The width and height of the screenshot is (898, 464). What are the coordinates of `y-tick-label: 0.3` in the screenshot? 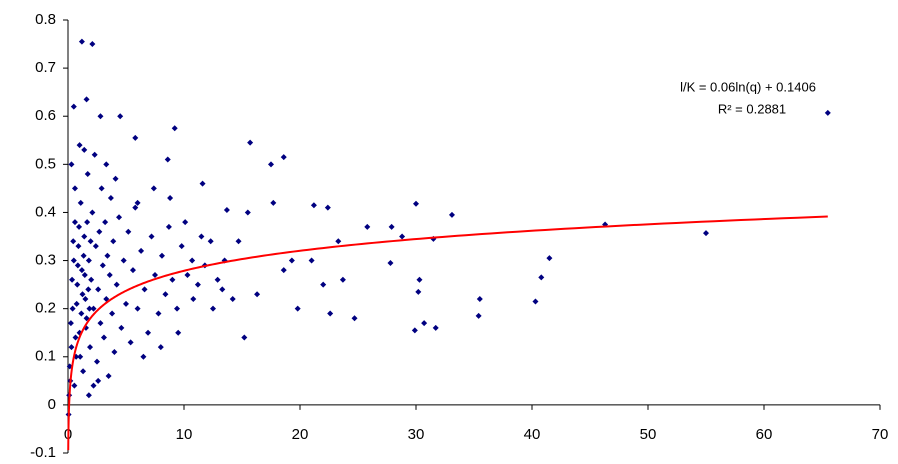 It's located at (45, 260).